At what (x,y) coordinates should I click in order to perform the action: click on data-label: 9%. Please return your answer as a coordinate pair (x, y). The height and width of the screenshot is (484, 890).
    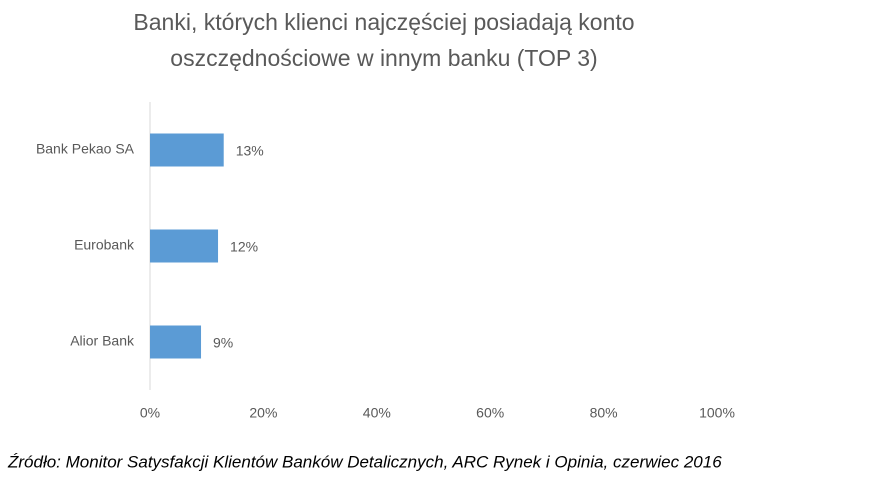
    Looking at the image, I should click on (223, 343).